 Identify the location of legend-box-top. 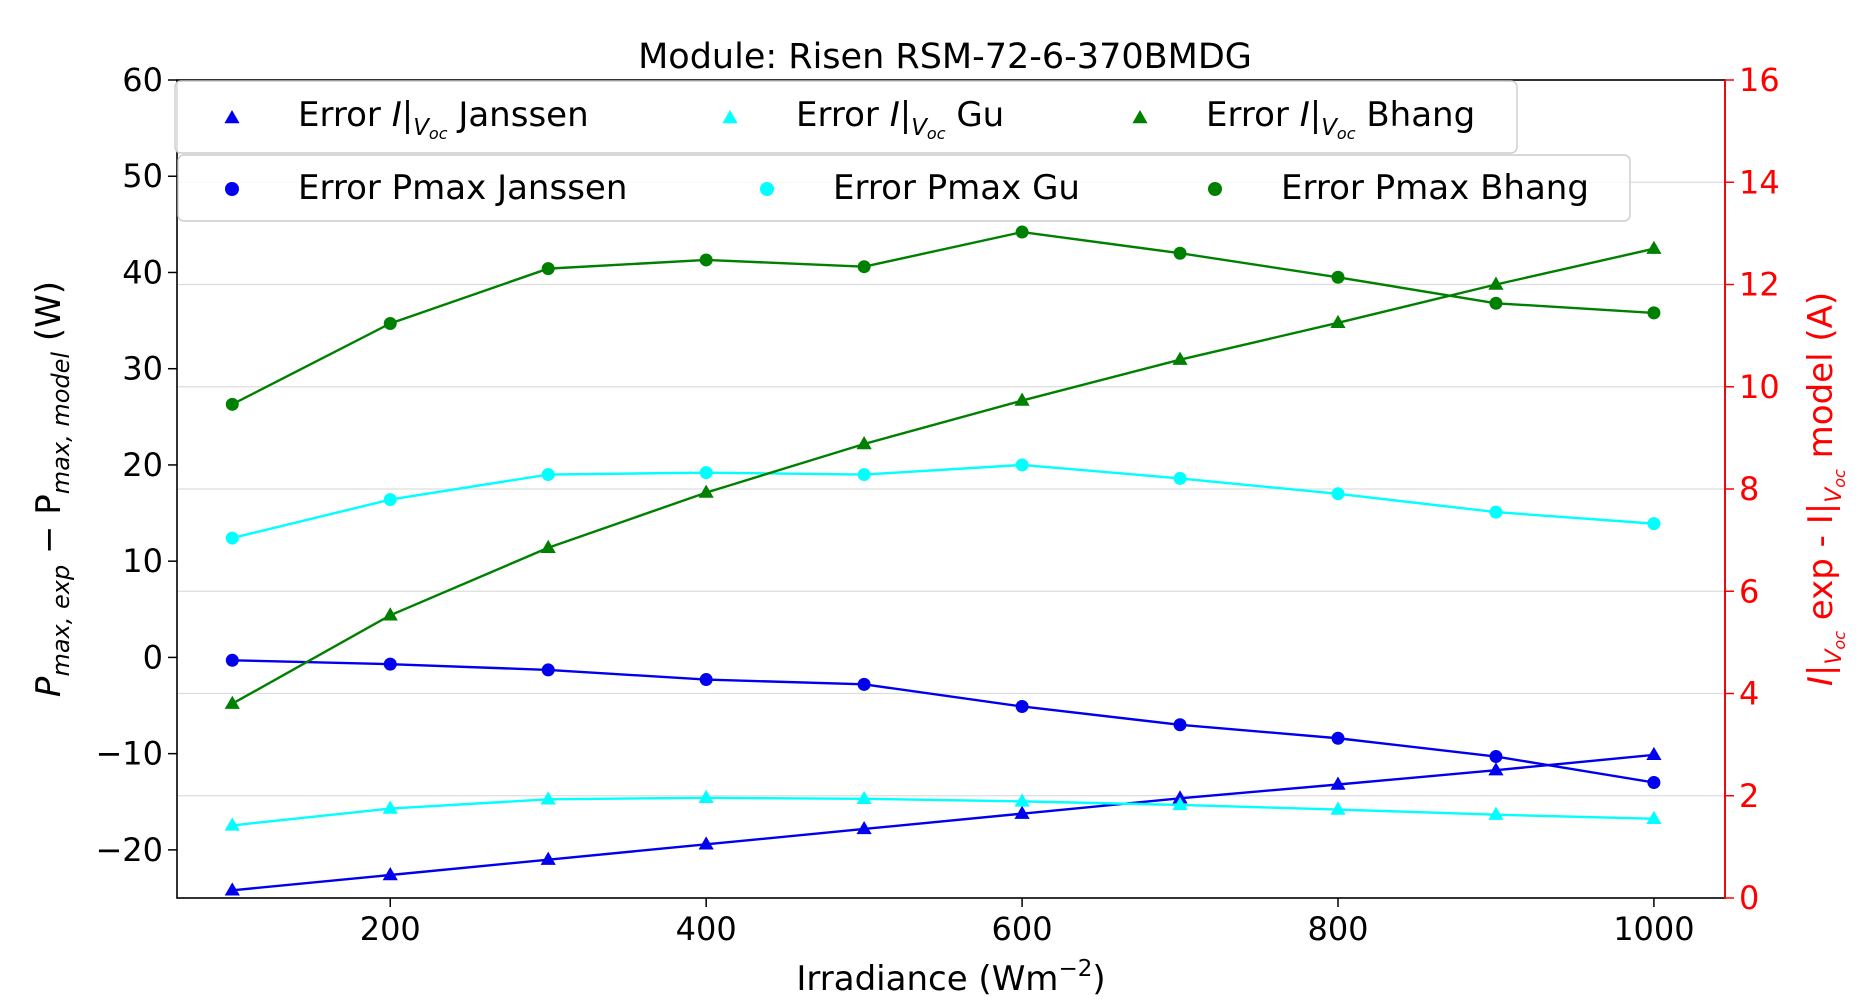
(846, 117).